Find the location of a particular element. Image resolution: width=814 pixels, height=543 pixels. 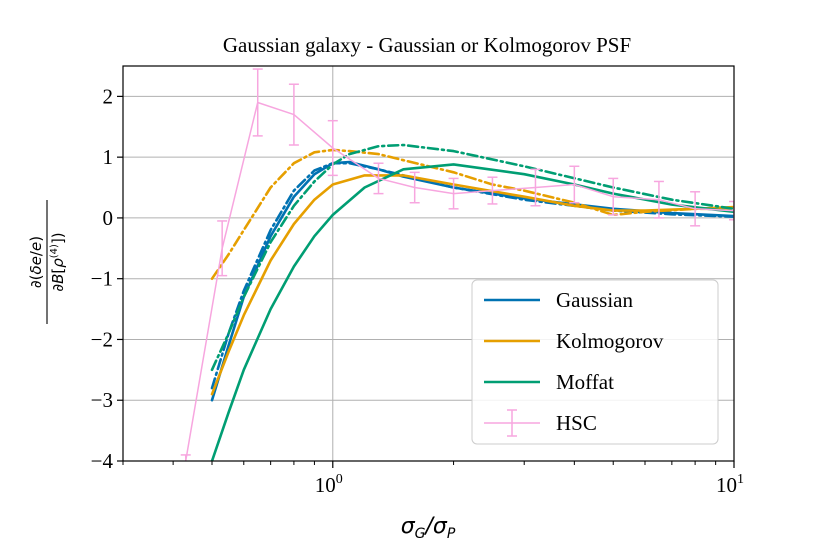

legend-box is located at coordinates (595, 362).